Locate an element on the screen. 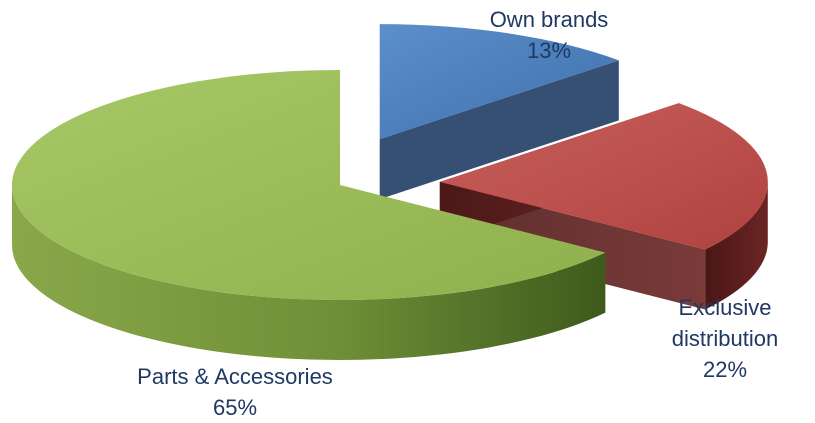 The image size is (815, 423). slice-label-parts-accessories: Parts & Accessories 65% is located at coordinates (235, 392).